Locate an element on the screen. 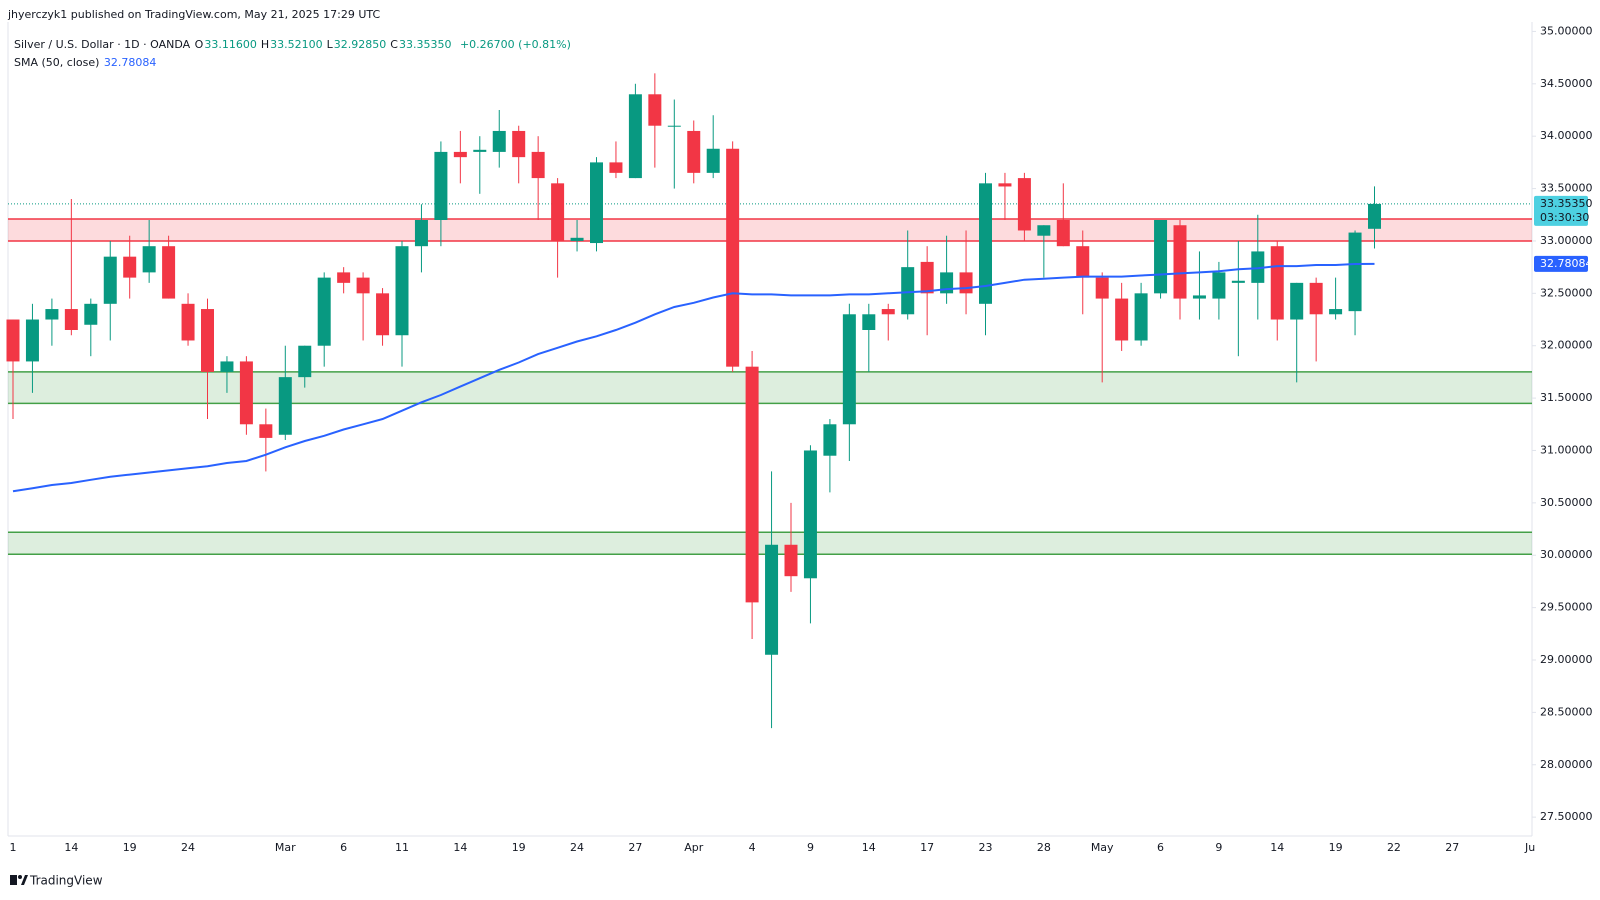  y-tick-label: 29.50000 is located at coordinates (1566, 607).